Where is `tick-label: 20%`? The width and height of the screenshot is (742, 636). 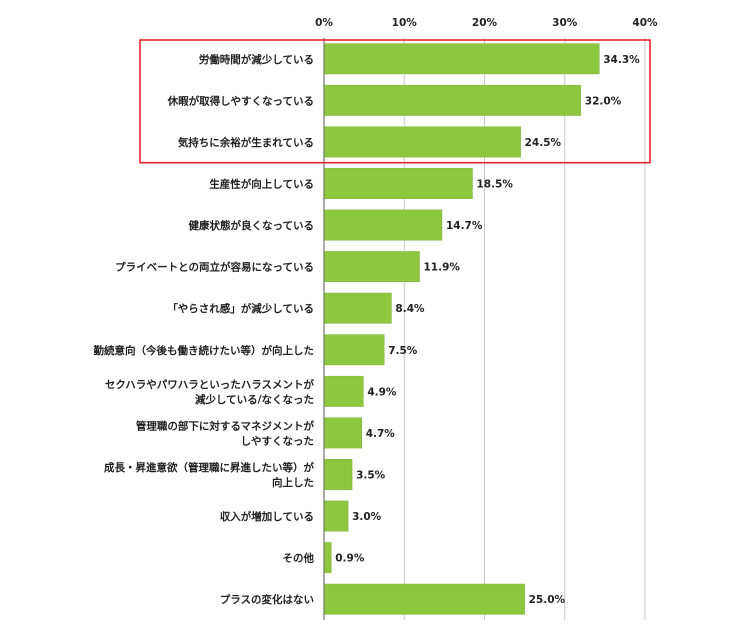 tick-label: 20% is located at coordinates (485, 23).